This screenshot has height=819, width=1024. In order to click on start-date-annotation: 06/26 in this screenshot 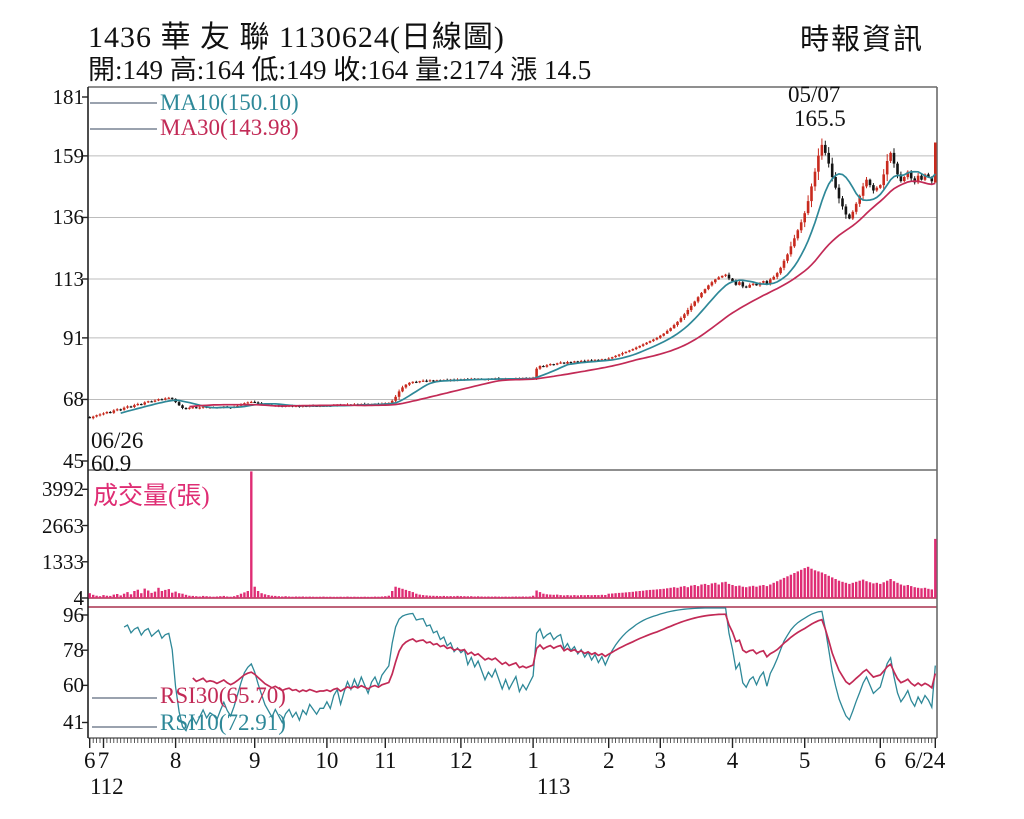, I will do `click(117, 440)`.